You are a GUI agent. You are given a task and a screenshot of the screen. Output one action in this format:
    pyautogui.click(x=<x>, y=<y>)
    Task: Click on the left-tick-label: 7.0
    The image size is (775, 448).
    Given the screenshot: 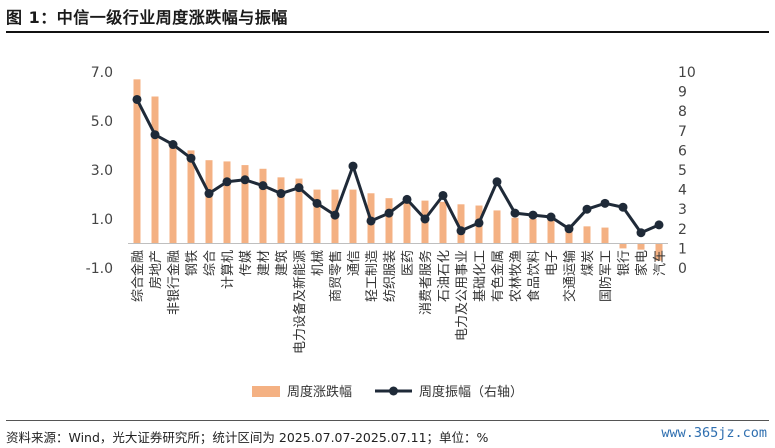 What is the action you would take?
    pyautogui.click(x=102, y=73)
    